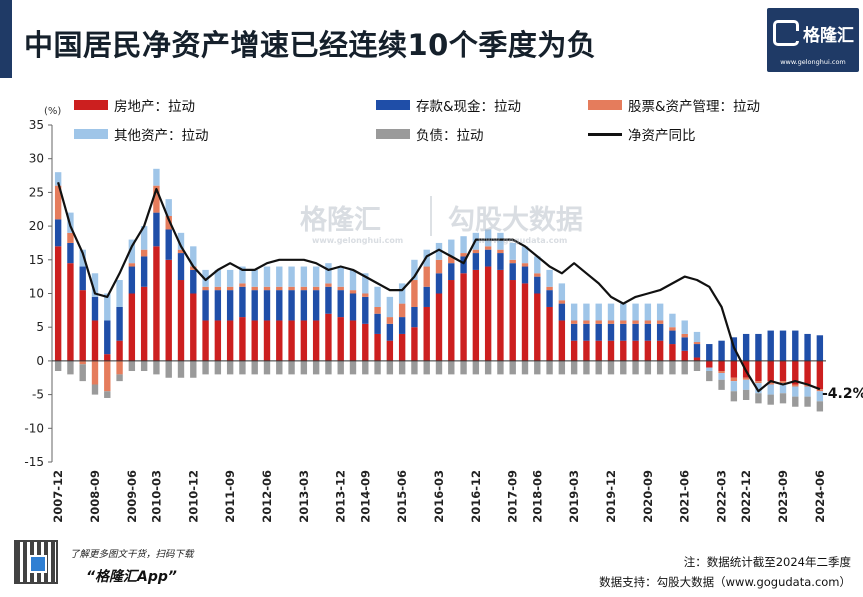 Image resolution: width=863 pixels, height=597 pixels. I want to click on x-tick-label: 2009-06, so click(132, 496).